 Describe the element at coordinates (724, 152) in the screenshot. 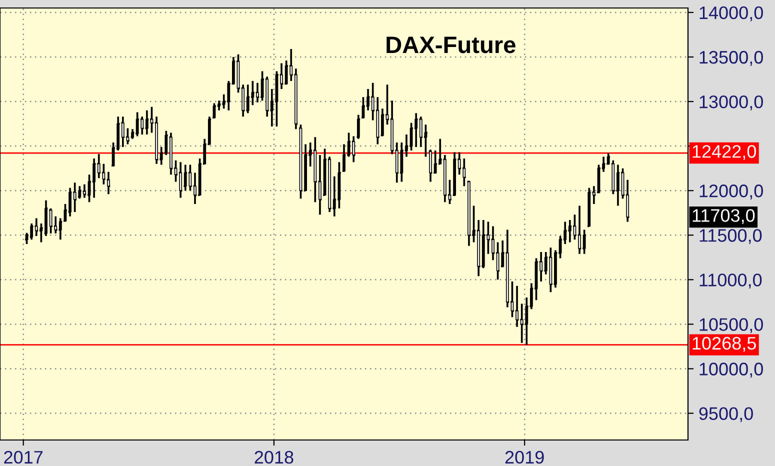

I see `ref-line-label: 12422,0` at that location.